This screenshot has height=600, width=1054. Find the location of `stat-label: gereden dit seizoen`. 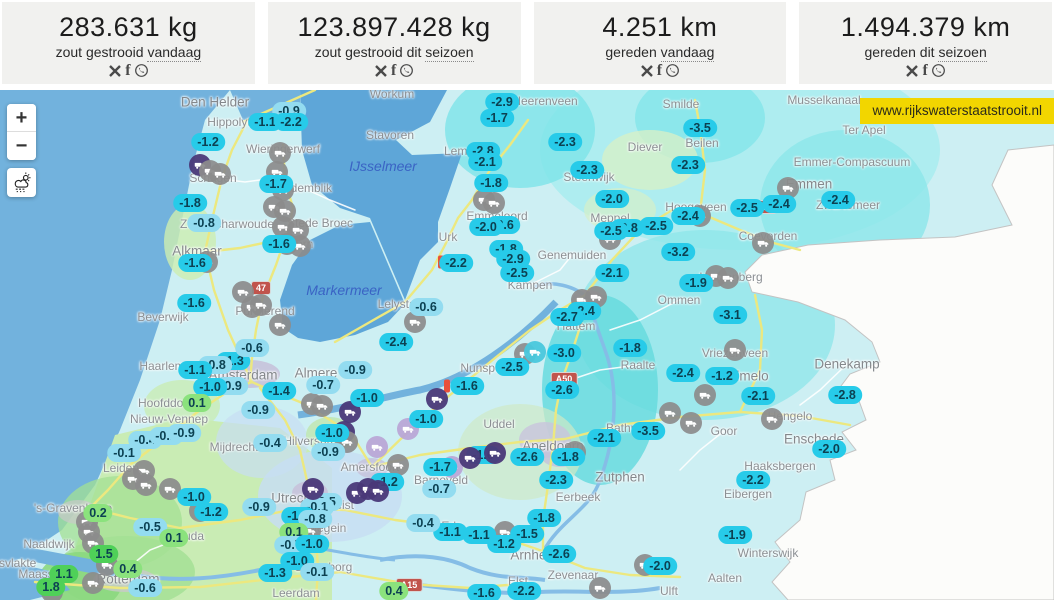

stat-label: gereden dit seizoen is located at coordinates (925, 52).